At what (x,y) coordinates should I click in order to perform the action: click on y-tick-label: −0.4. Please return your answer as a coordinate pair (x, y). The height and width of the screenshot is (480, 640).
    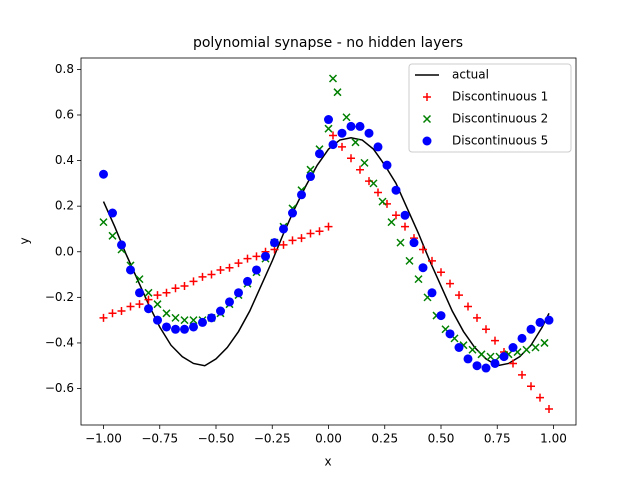
    Looking at the image, I should click on (59, 342).